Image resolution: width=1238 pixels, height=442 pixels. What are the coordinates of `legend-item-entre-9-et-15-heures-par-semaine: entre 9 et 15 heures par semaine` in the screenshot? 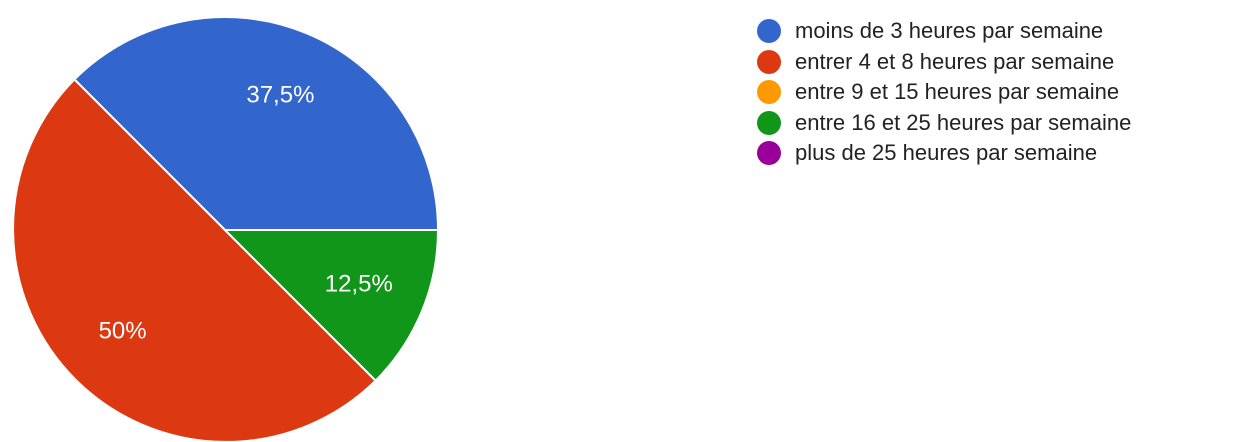 It's located at (944, 92).